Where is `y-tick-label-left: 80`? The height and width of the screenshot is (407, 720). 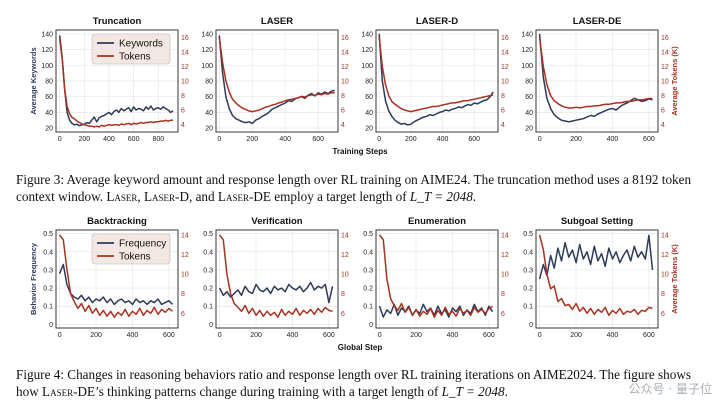
y-tick-label-left: 80 is located at coordinates (49, 82).